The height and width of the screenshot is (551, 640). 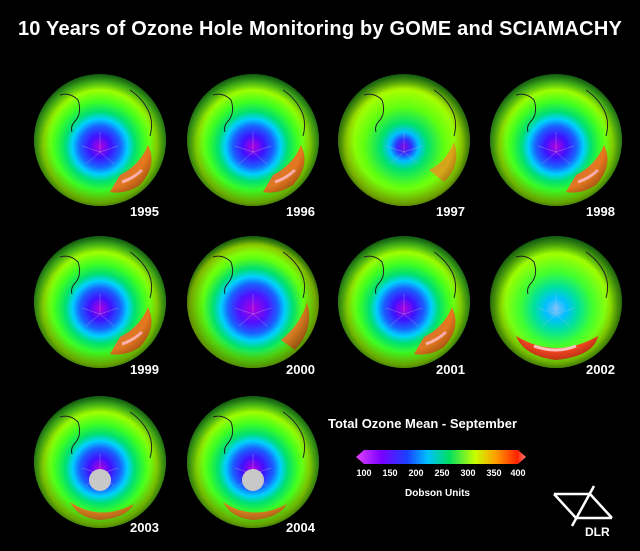 I want to click on ozone-globe-1999, so click(x=100, y=302).